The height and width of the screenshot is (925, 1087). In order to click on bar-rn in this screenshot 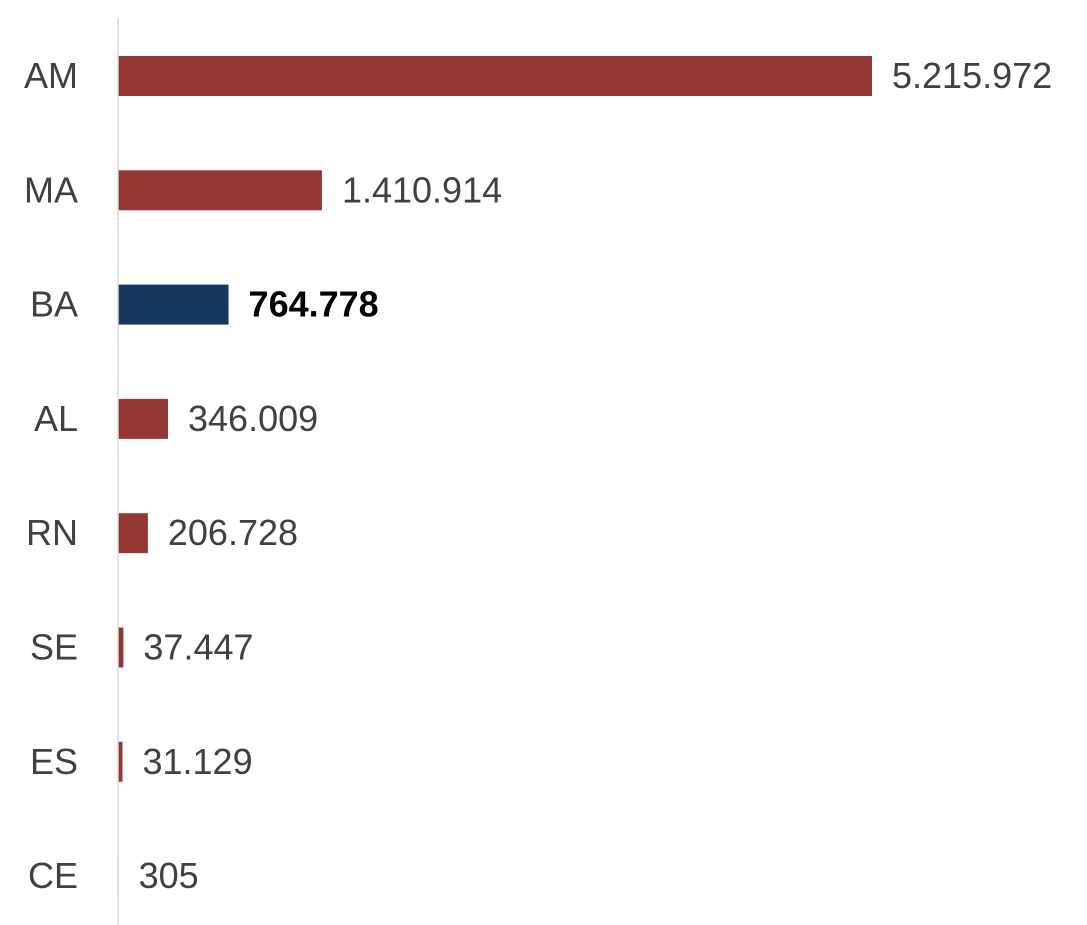, I will do `click(133, 533)`.